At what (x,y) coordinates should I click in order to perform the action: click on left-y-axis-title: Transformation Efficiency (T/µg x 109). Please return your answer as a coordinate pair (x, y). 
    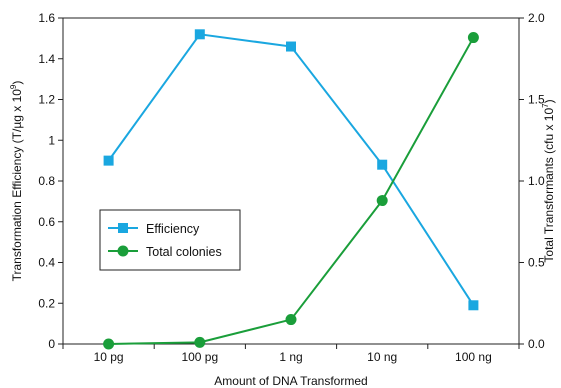
    Looking at the image, I should click on (16, 181).